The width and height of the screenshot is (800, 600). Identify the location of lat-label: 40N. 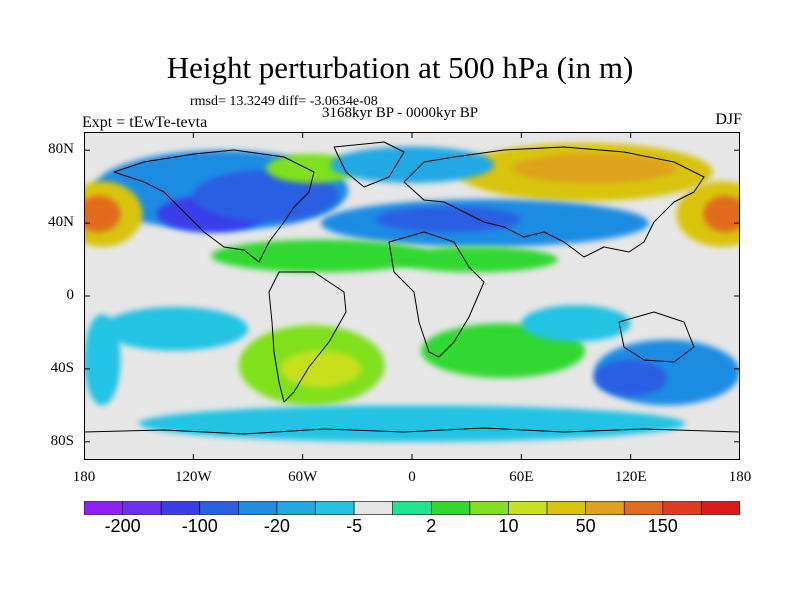
(61, 222).